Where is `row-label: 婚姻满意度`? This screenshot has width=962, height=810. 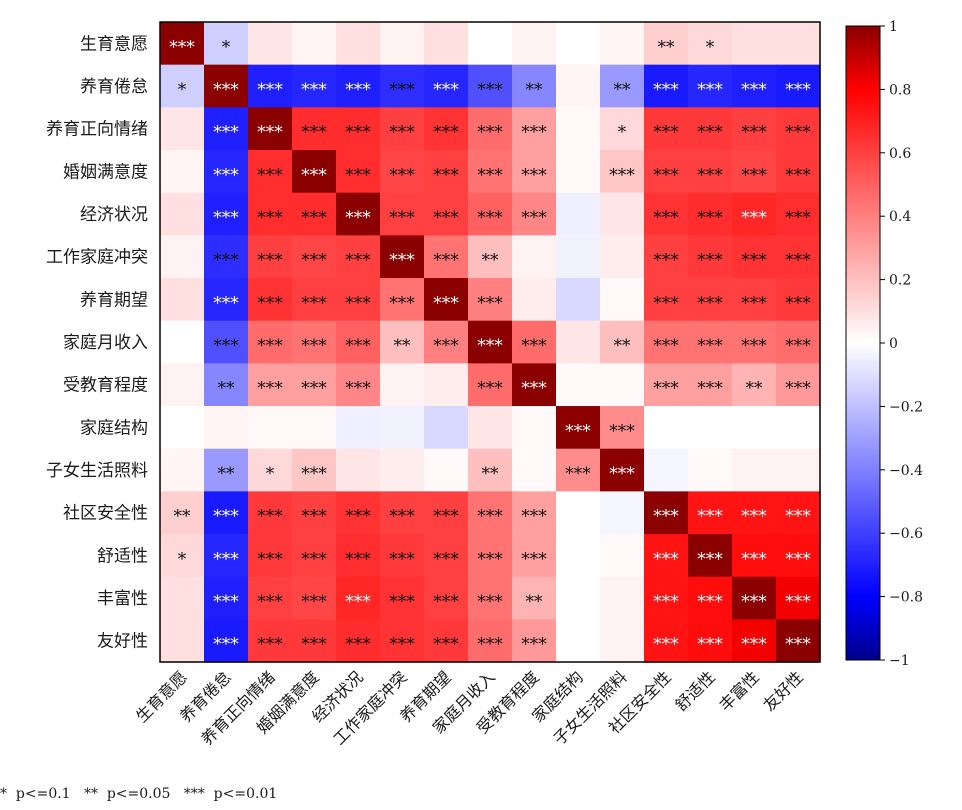
row-label: 婚姻满意度 is located at coordinates (105, 172).